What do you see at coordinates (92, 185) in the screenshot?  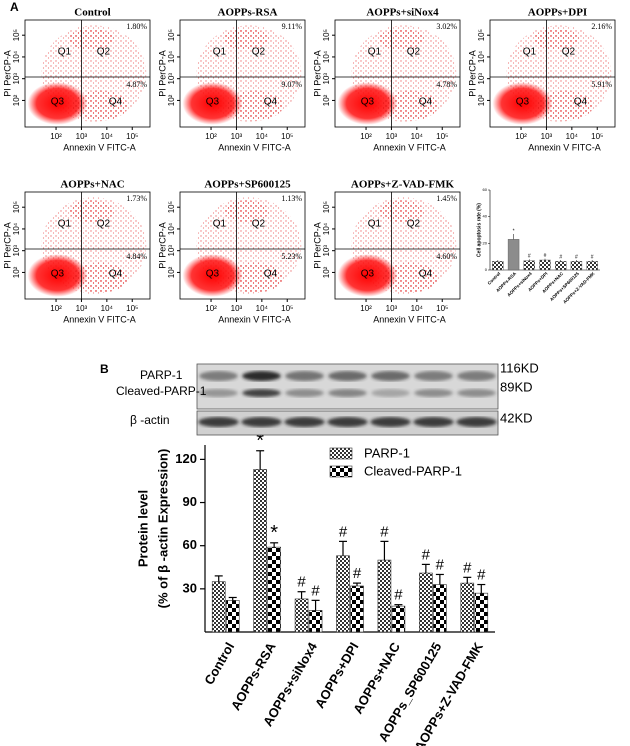 I see `plot-title: AOPPs+NAC` at bounding box center [92, 185].